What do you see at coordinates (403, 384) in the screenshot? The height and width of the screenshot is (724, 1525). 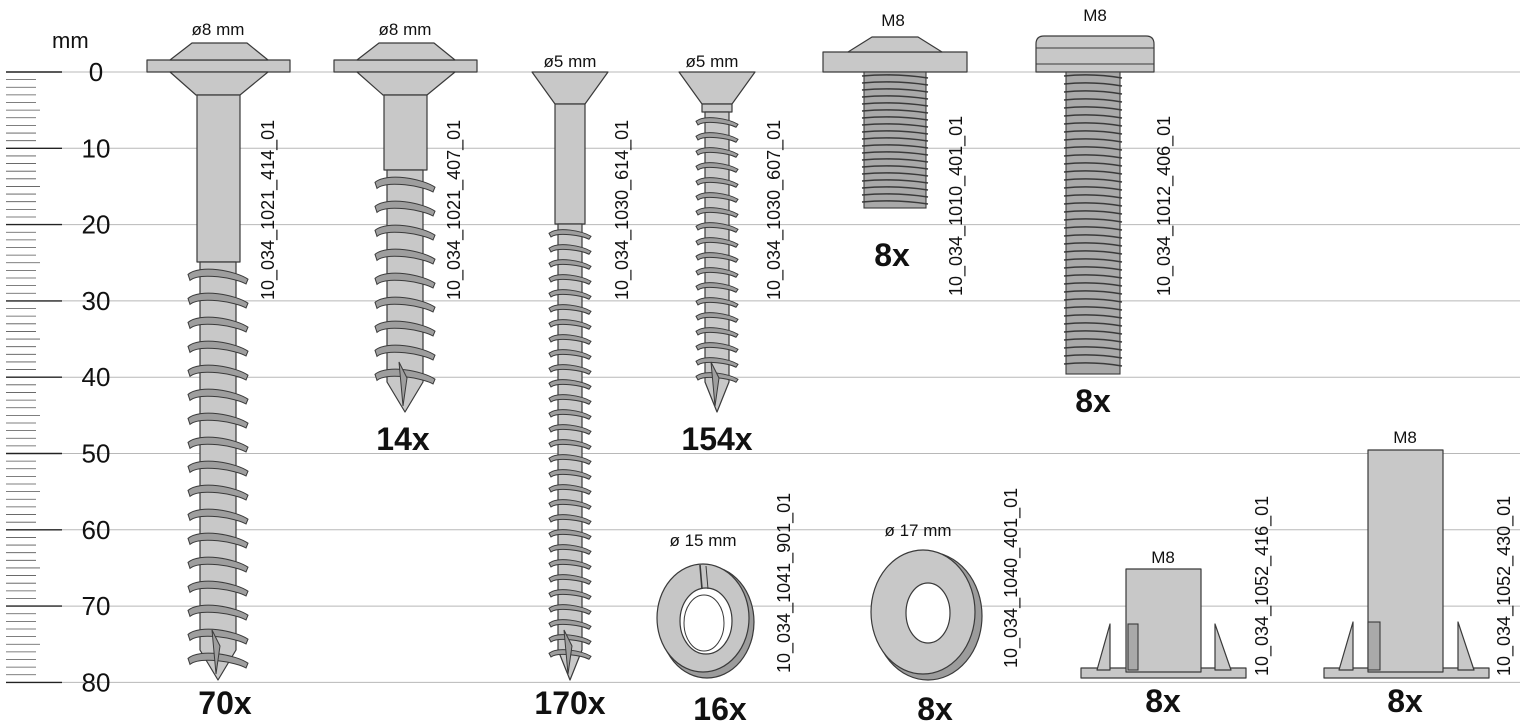 I see `screw-b-thread-tip-flute` at bounding box center [403, 384].